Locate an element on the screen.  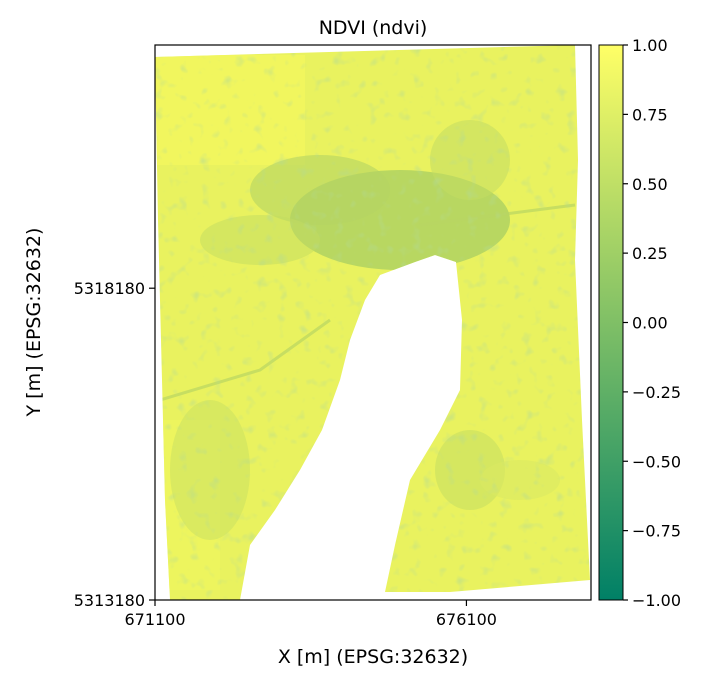
x-axis-ticks: 671100 676100 is located at coordinates (310, 614).